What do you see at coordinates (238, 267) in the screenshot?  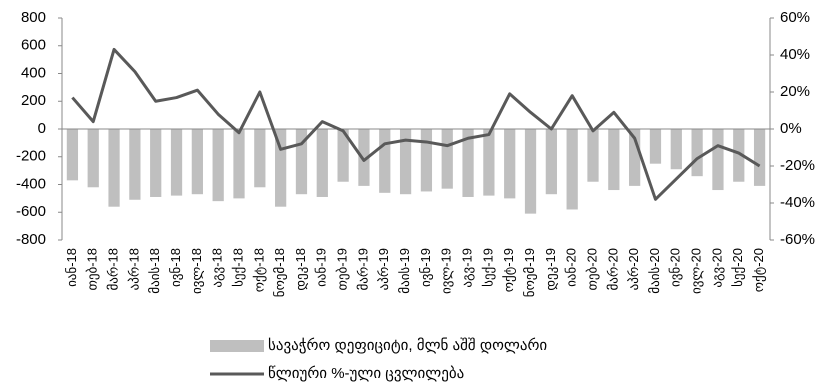 I see `x-tick-label: სექ-18` at bounding box center [238, 267].